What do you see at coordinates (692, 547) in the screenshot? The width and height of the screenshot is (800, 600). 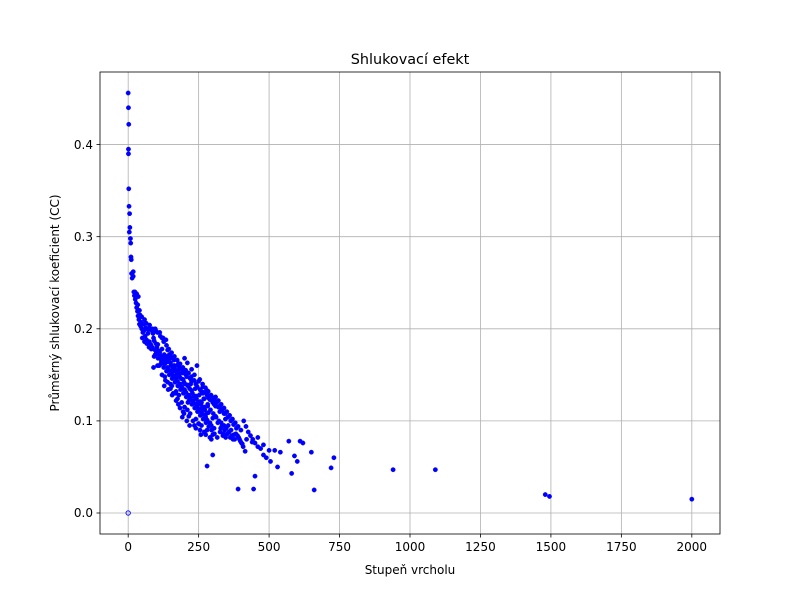 I see `x-tick-label: 2000` at bounding box center [692, 547].